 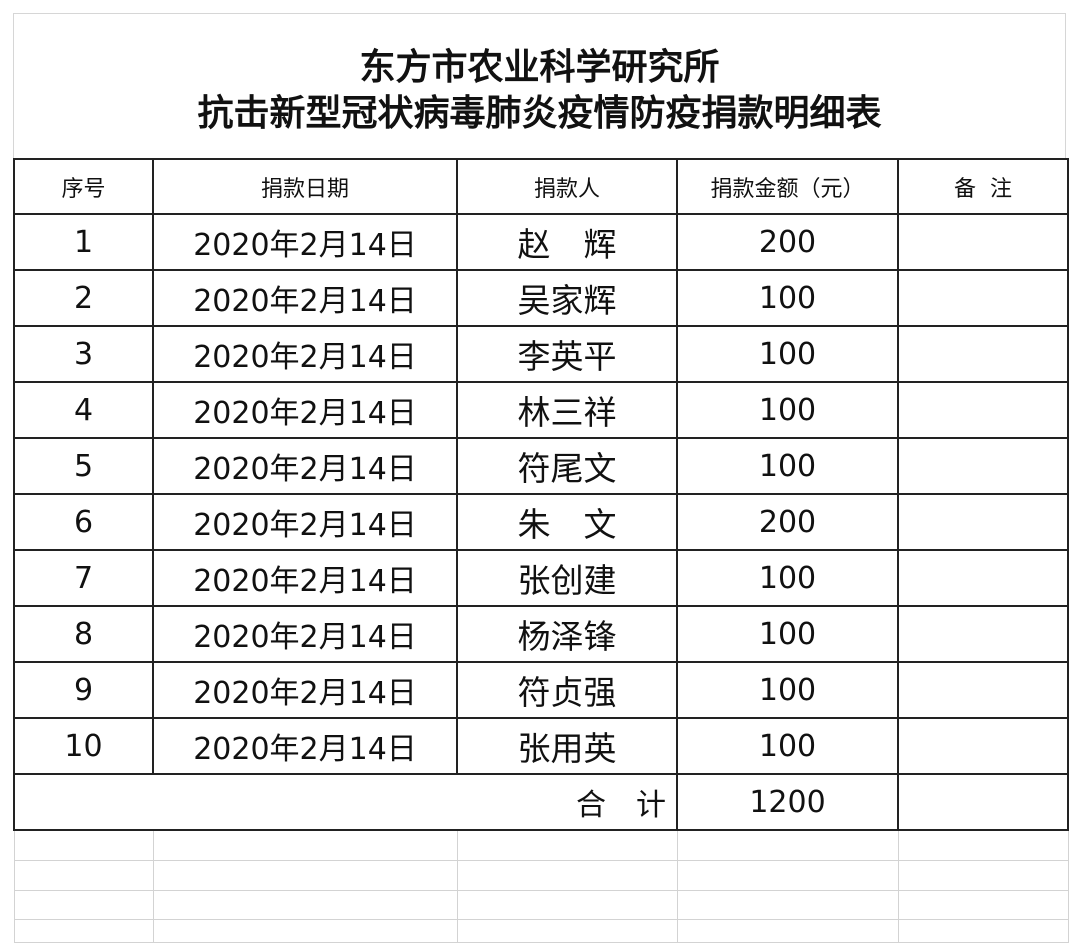 What do you see at coordinates (567, 354) in the screenshot?
I see `cell-donor: 李英平` at bounding box center [567, 354].